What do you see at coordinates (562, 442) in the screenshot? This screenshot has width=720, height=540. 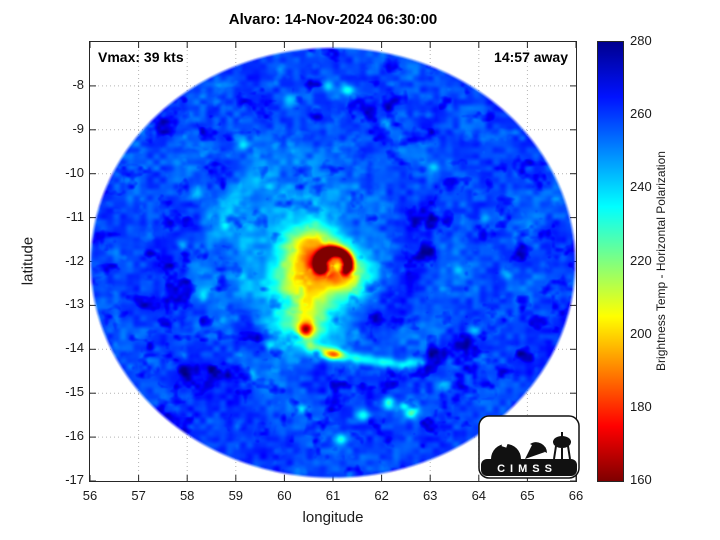 I see `water-tower-icon` at bounding box center [562, 442].